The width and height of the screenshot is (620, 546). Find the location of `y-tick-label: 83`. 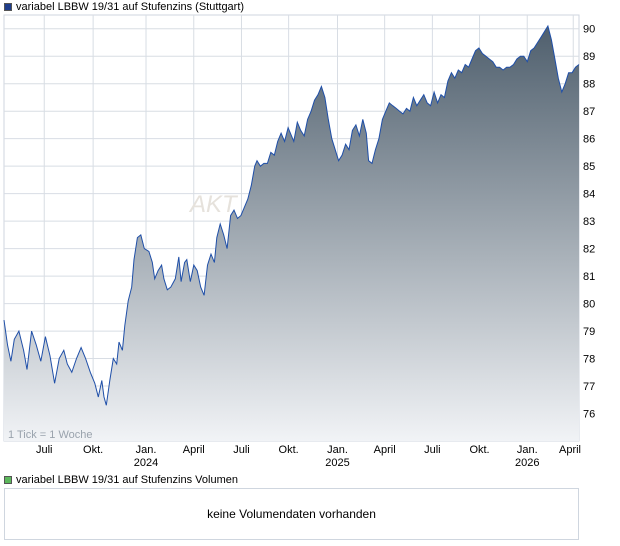

y-tick-label: 83 is located at coordinates (589, 222).